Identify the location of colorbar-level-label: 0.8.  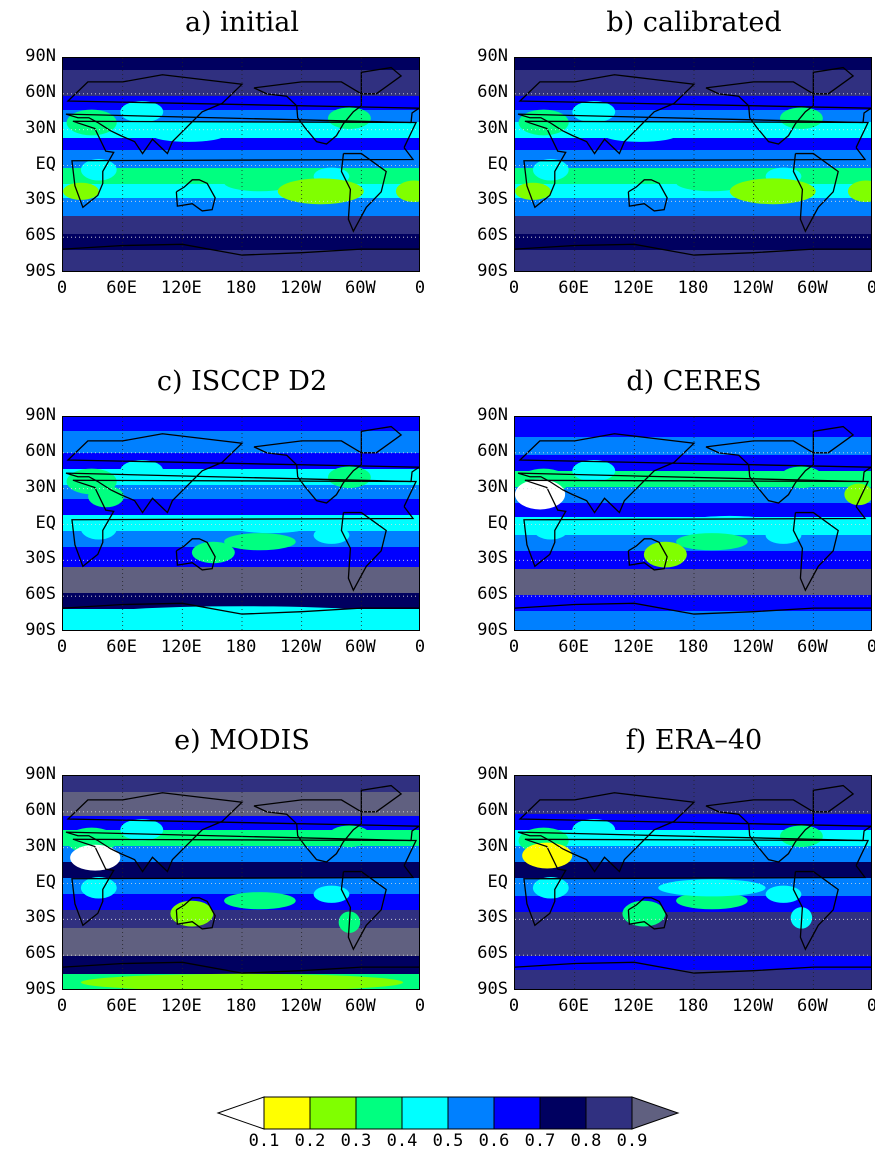
(586, 1141).